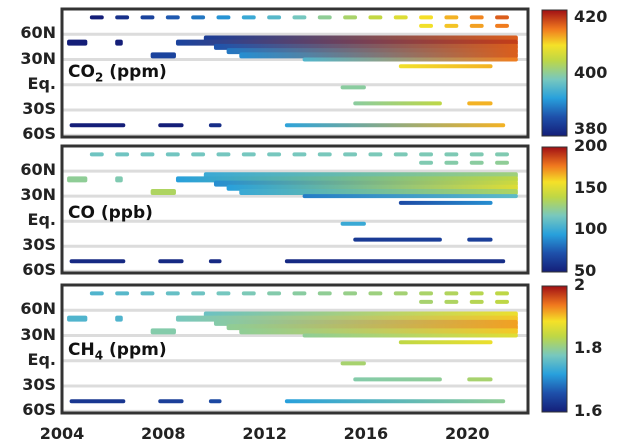  Describe the element at coordinates (117, 351) in the screenshot. I see `panel-title-ch4: CH4 (ppm)` at that location.